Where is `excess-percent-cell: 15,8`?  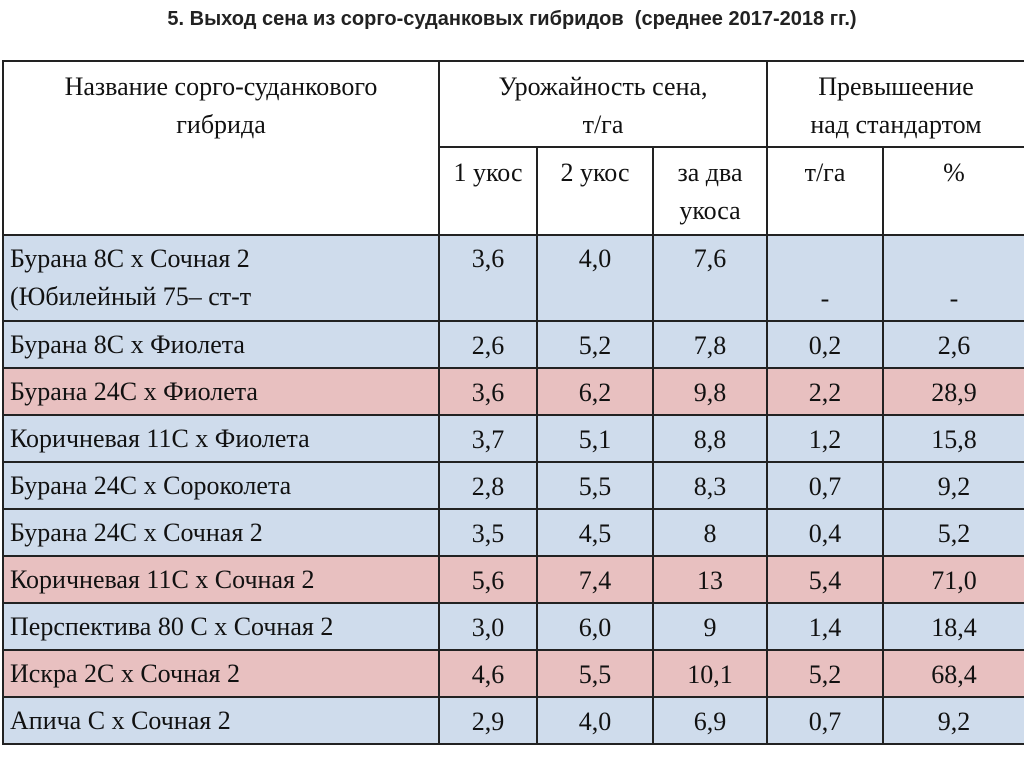 excess-percent-cell: 15,8 is located at coordinates (952, 438).